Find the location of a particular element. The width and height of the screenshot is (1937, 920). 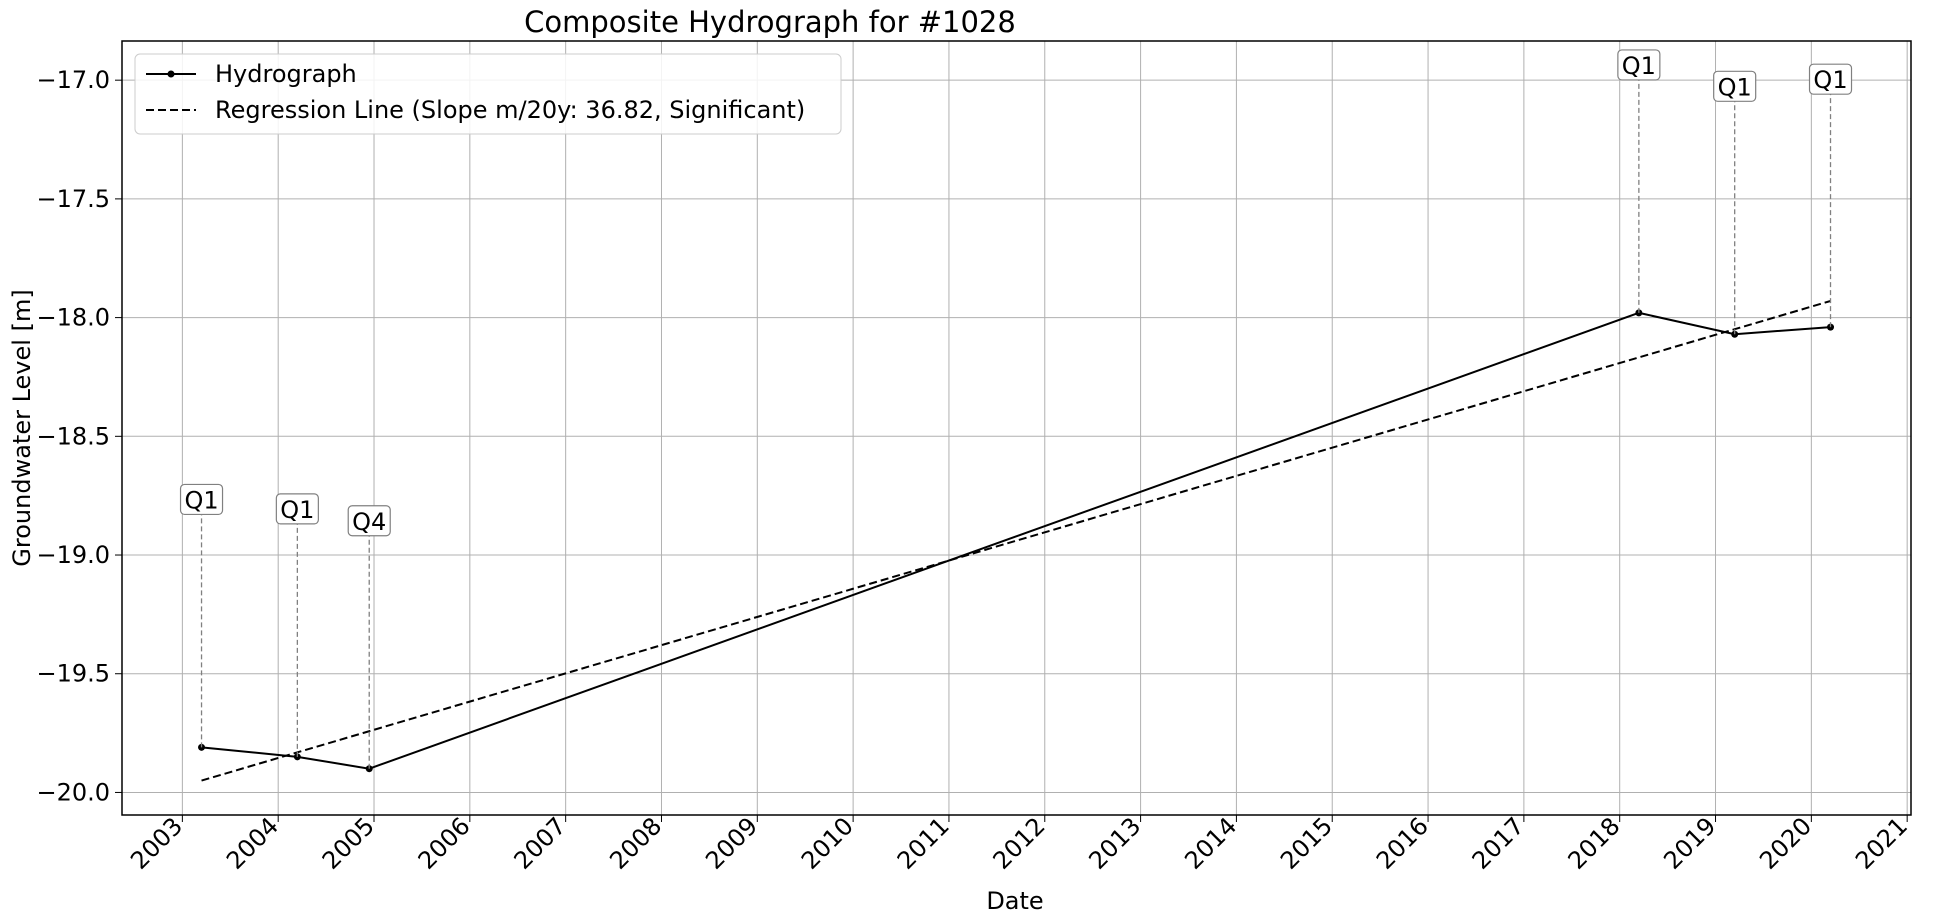

legend-box is located at coordinates (488, 94).